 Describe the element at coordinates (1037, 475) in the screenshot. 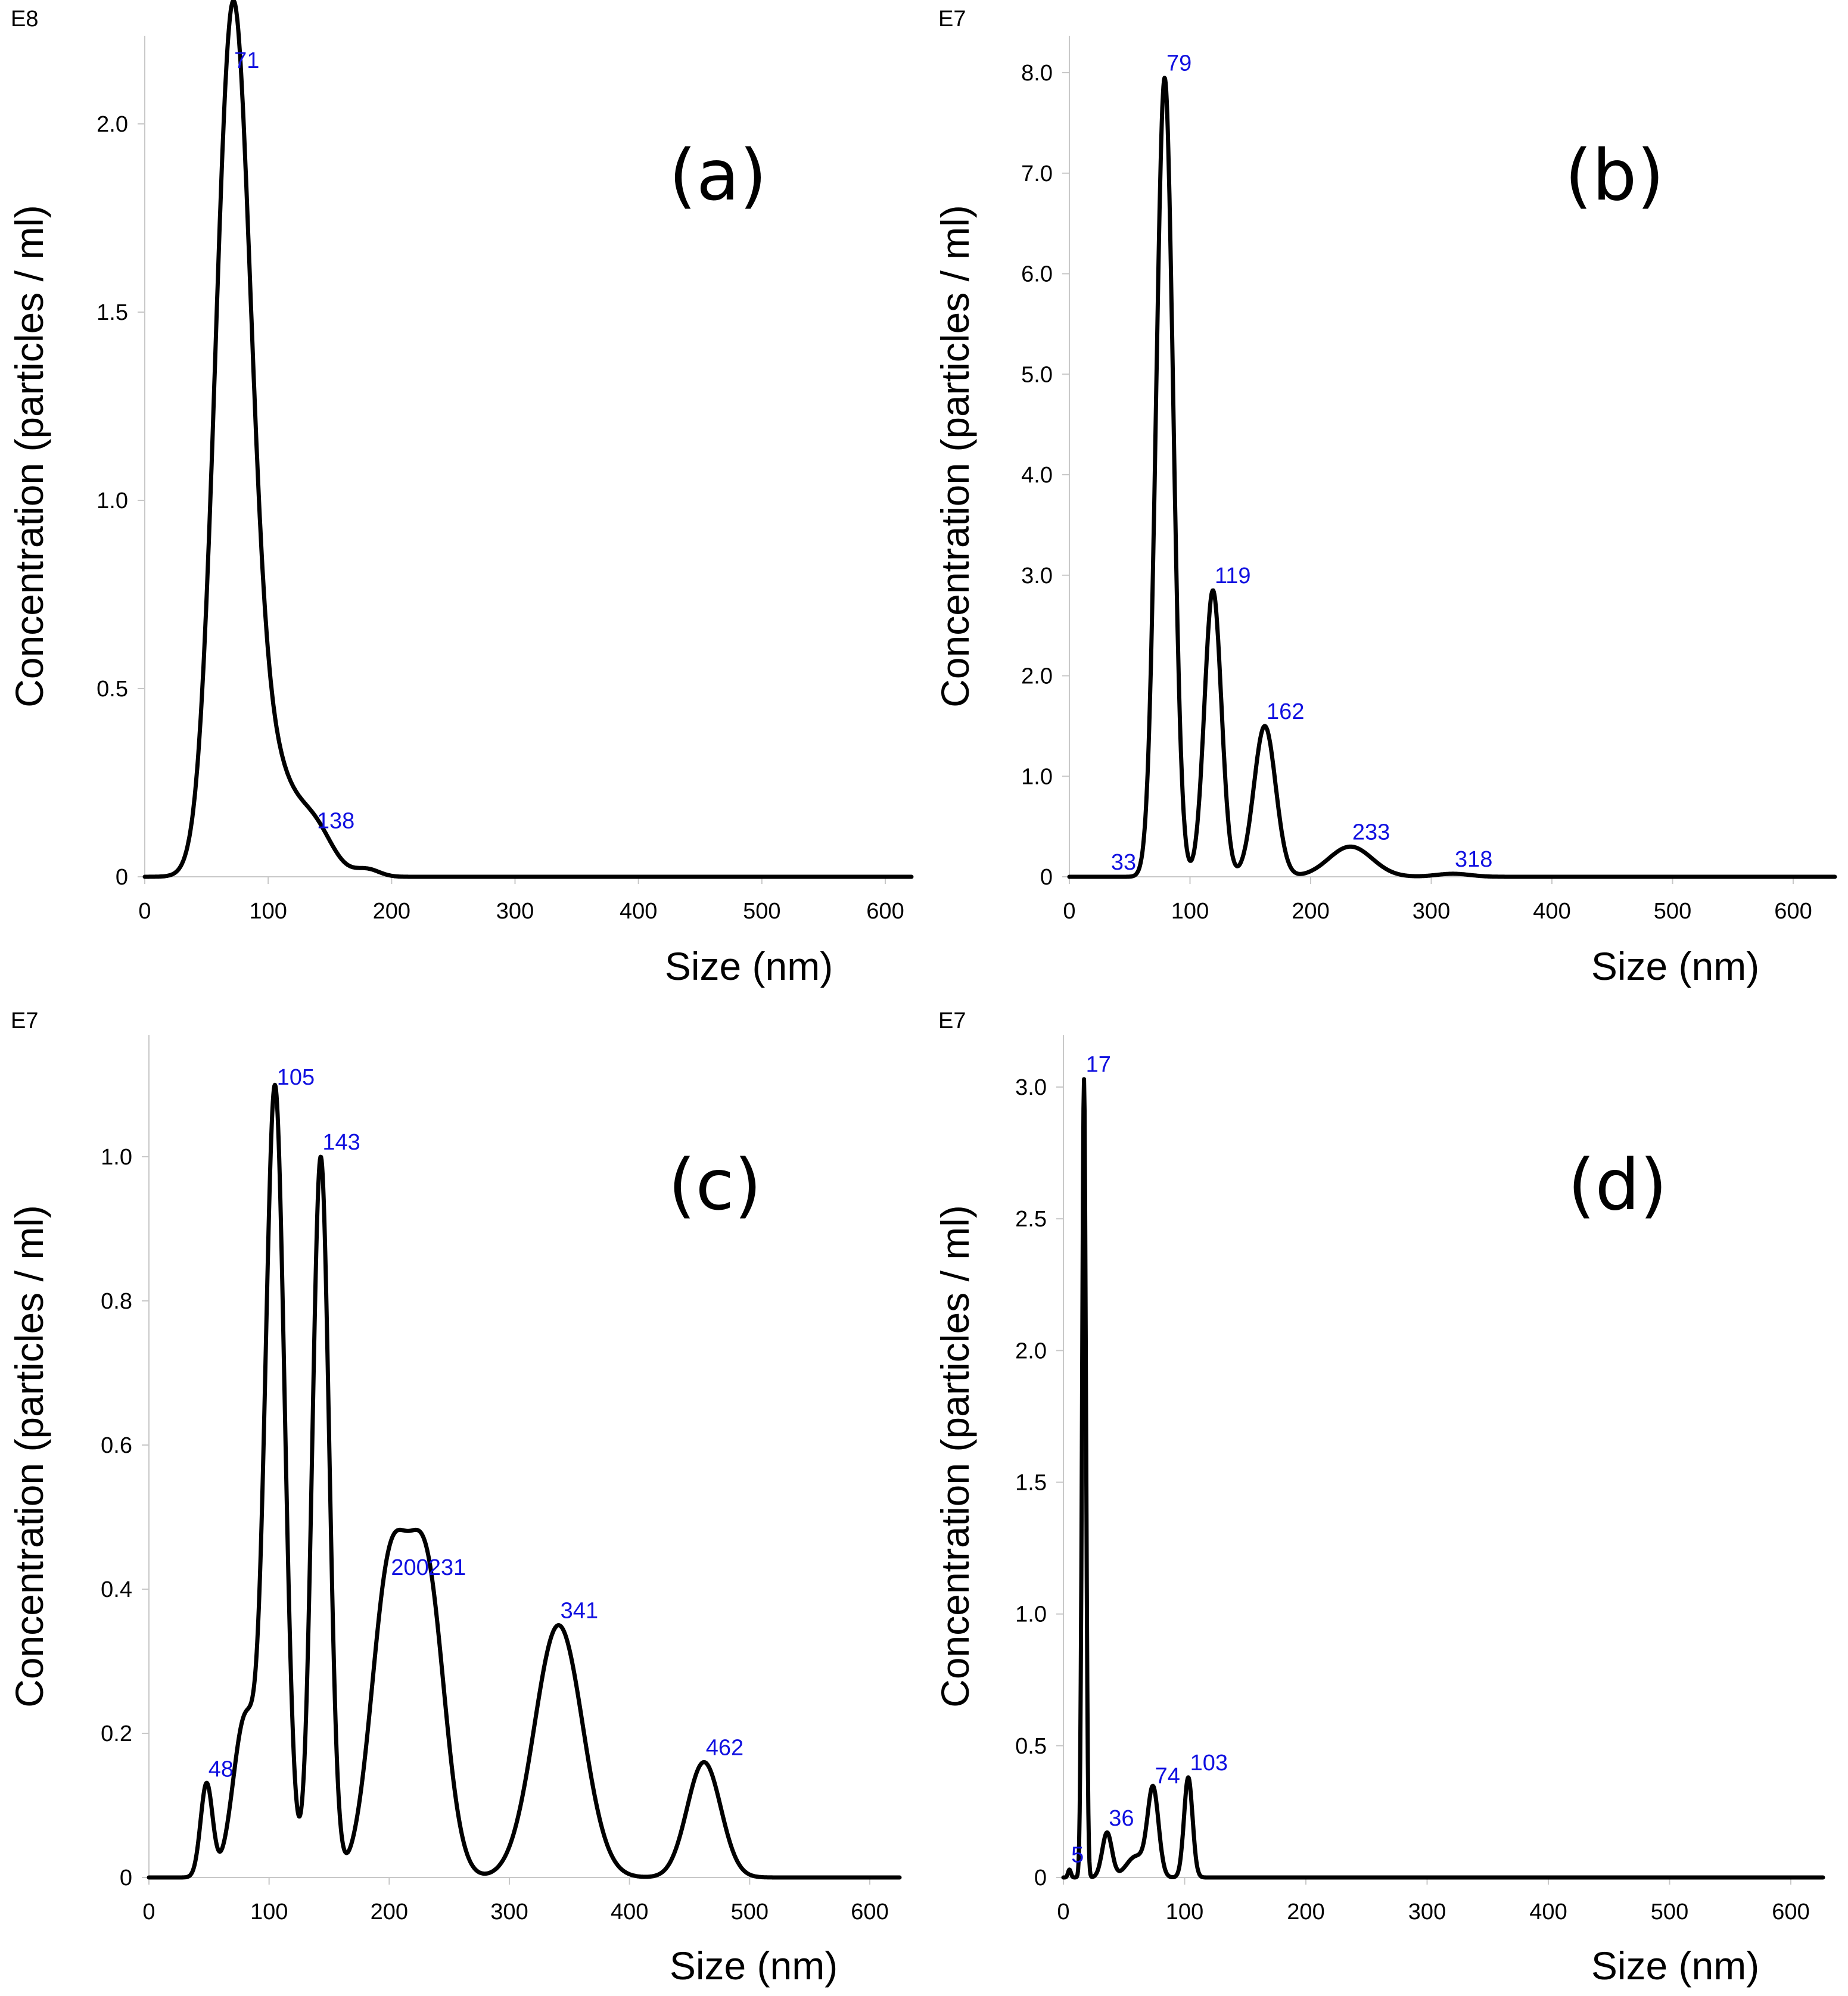

I see `y-tick-label: 4.0` at that location.